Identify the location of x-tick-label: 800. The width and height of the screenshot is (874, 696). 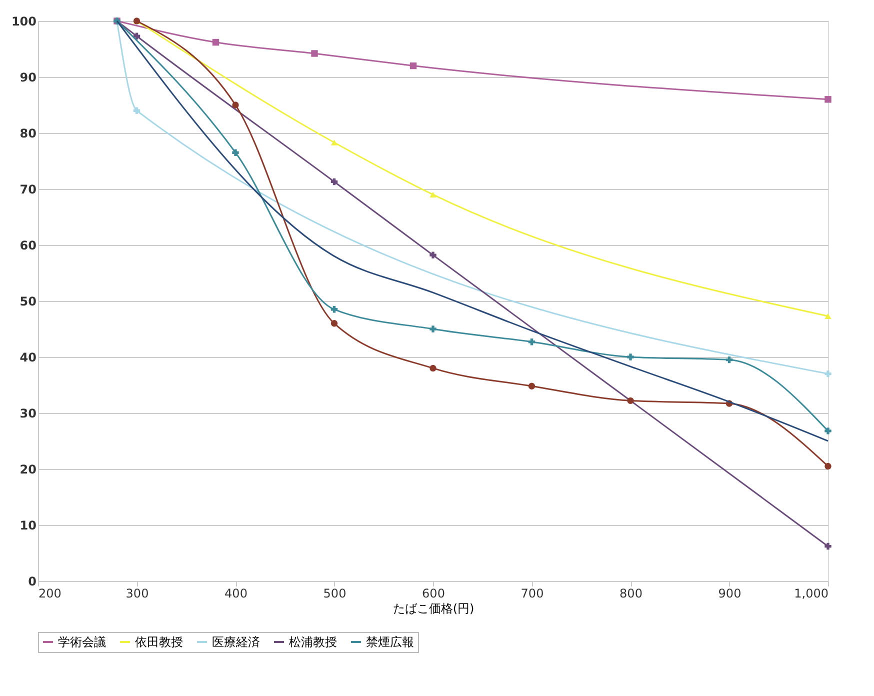
(631, 593).